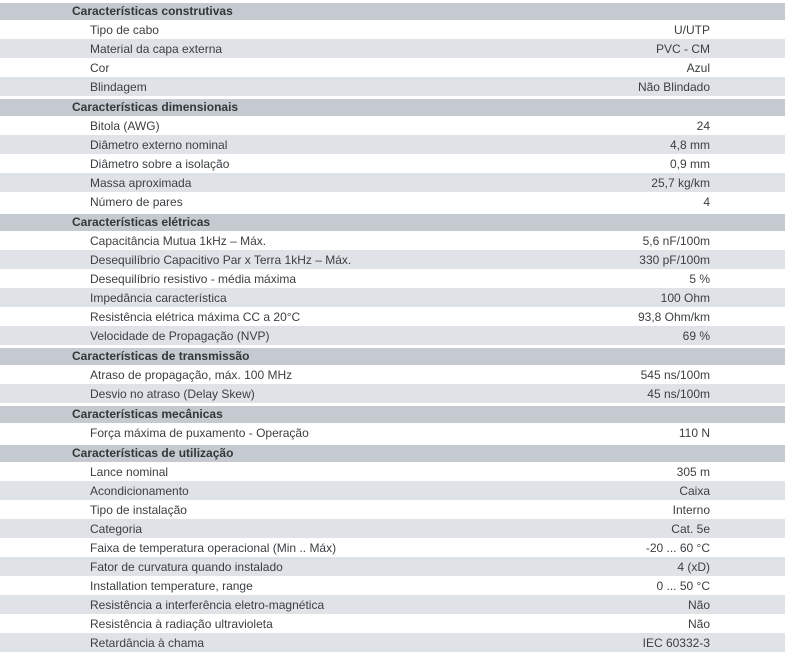 This screenshot has height=657, width=785. I want to click on spec-row: Desvio no atraso (Delay Skew) 45 ns/100m, so click(392, 393).